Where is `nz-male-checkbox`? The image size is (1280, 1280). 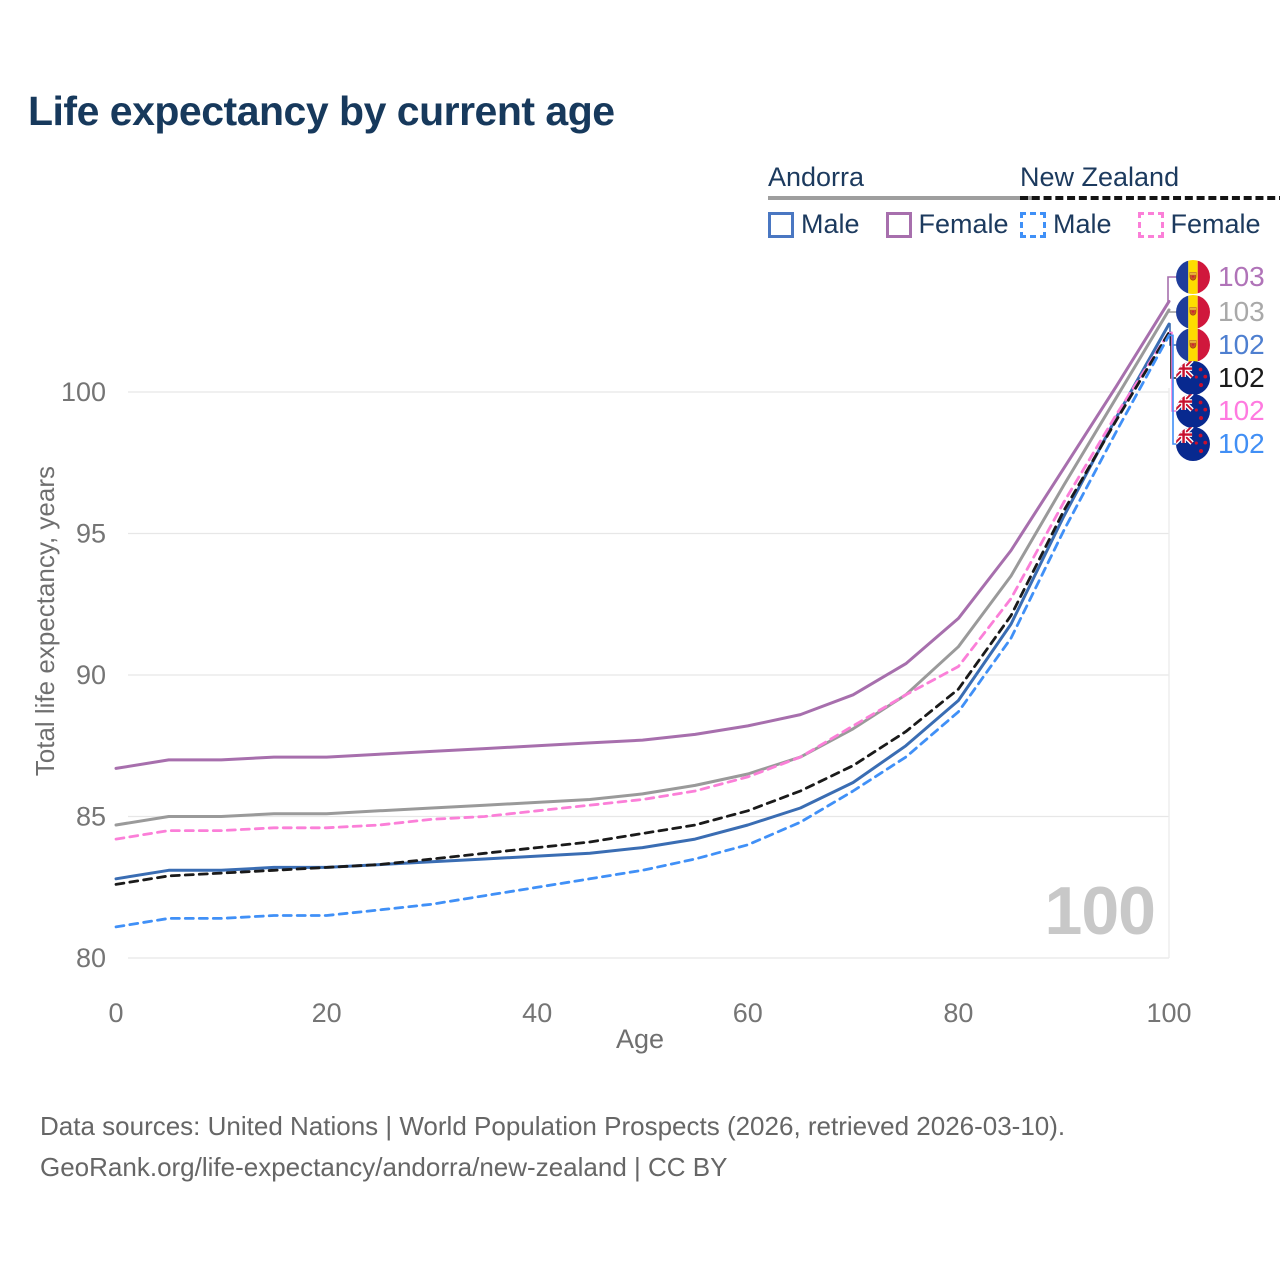
nz-male-checkbox is located at coordinates (1033, 224).